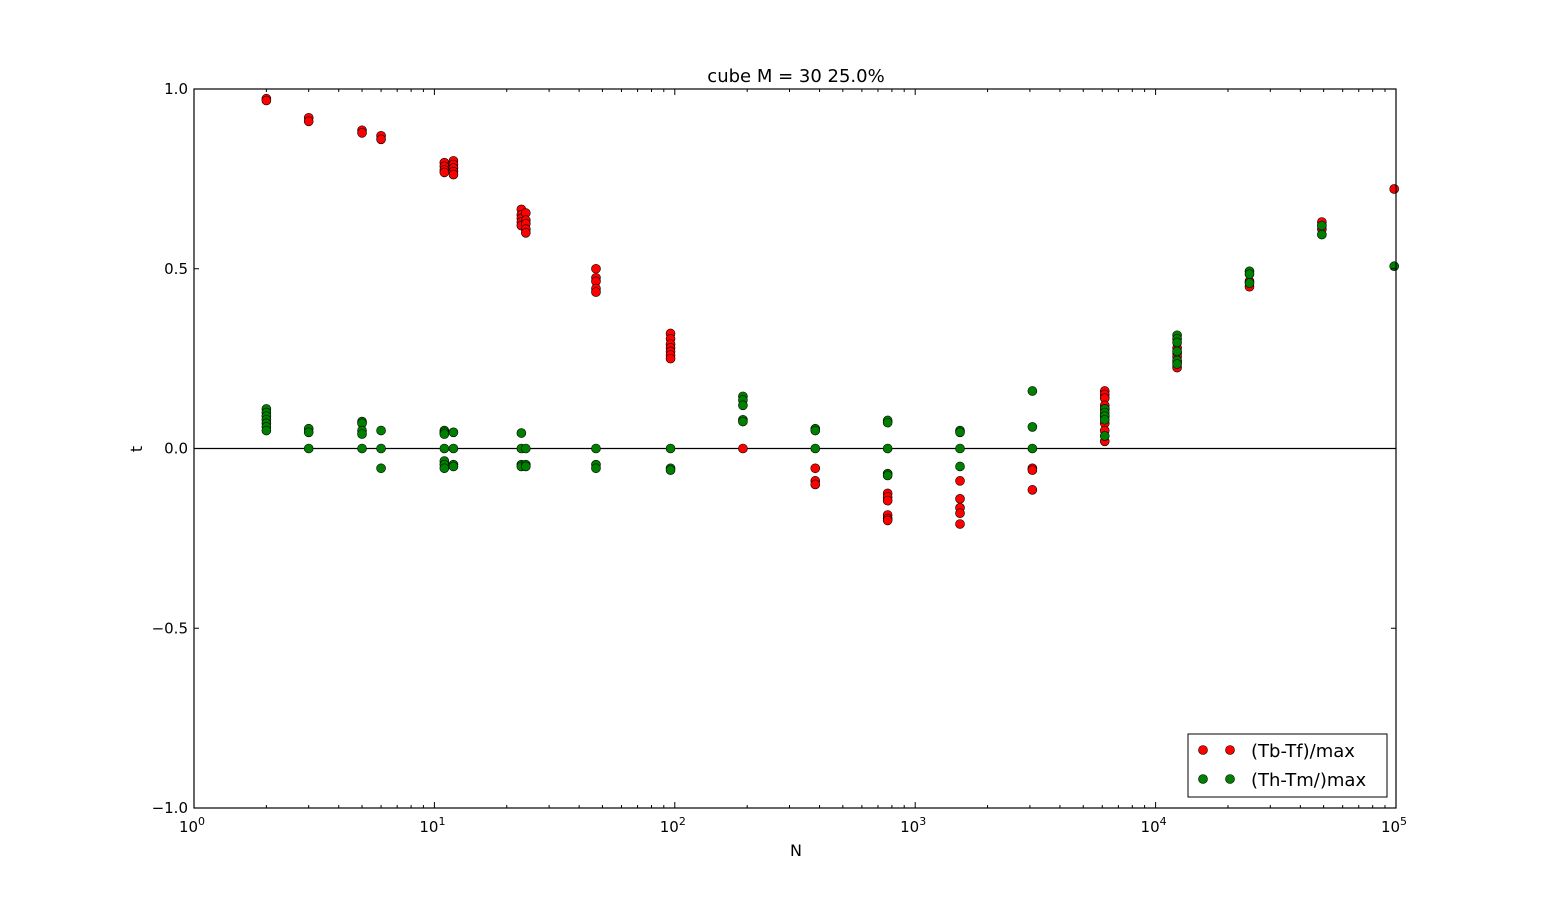 Image resolution: width=1552 pixels, height=898 pixels. What do you see at coordinates (1394, 825) in the screenshot?
I see `x-tick-label: 10⁵` at bounding box center [1394, 825].